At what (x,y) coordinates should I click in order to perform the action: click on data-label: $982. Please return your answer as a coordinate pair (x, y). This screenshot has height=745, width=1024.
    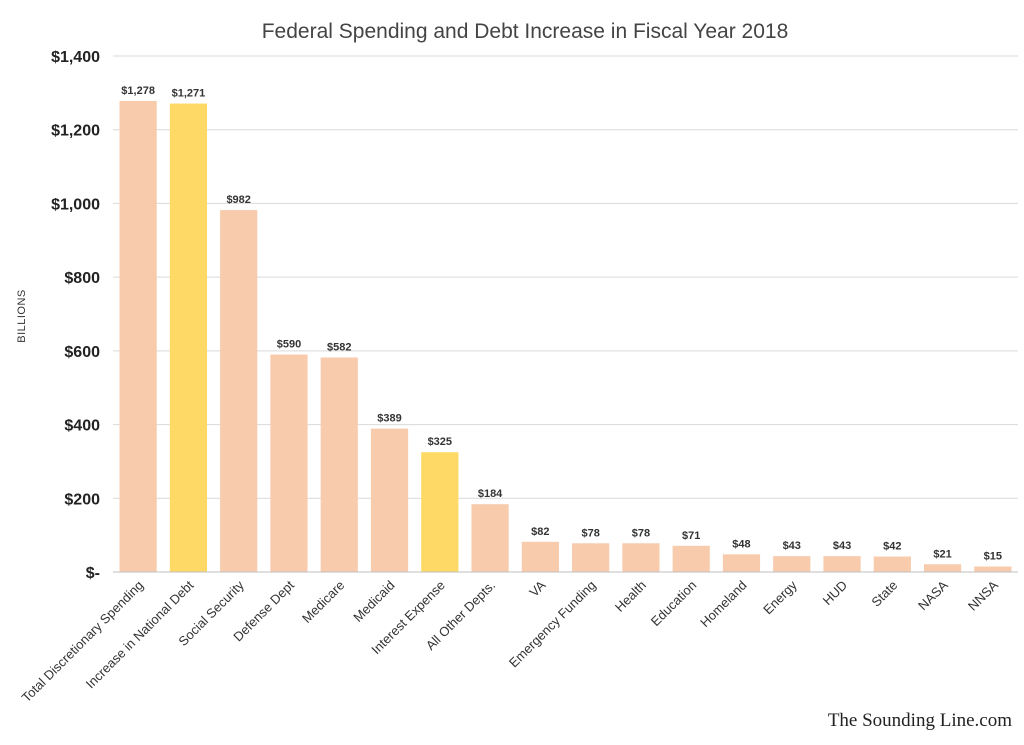
    Looking at the image, I should click on (238, 200).